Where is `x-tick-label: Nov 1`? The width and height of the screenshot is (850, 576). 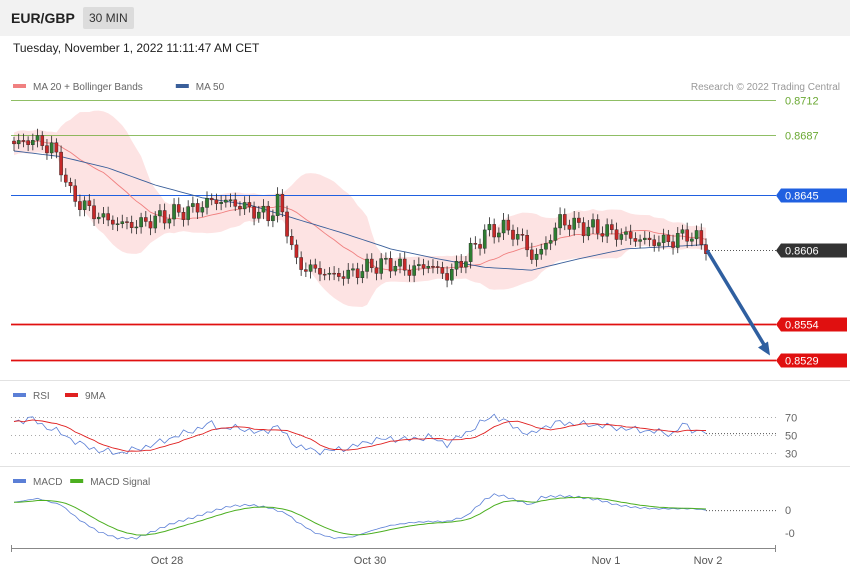
x-tick-label: Nov 1 is located at coordinates (606, 561).